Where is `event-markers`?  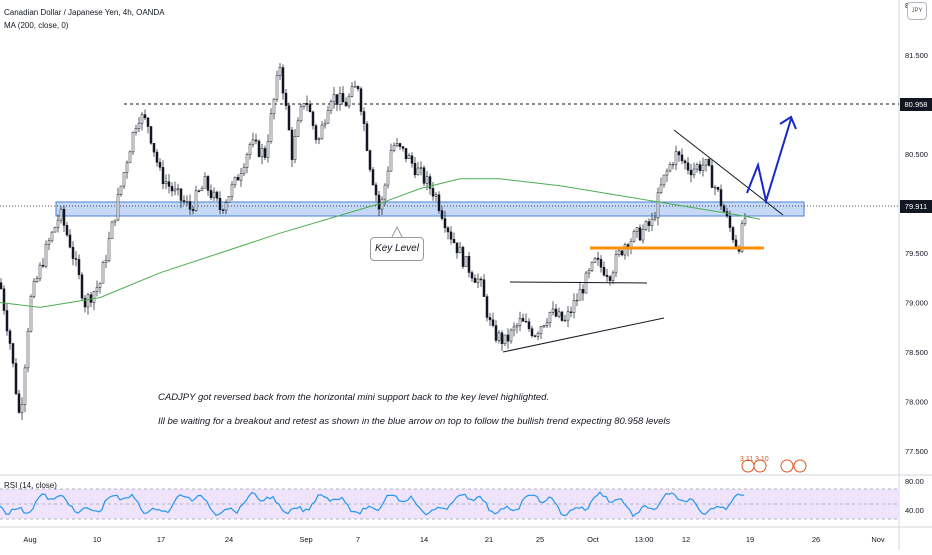
event-markers is located at coordinates (774, 466).